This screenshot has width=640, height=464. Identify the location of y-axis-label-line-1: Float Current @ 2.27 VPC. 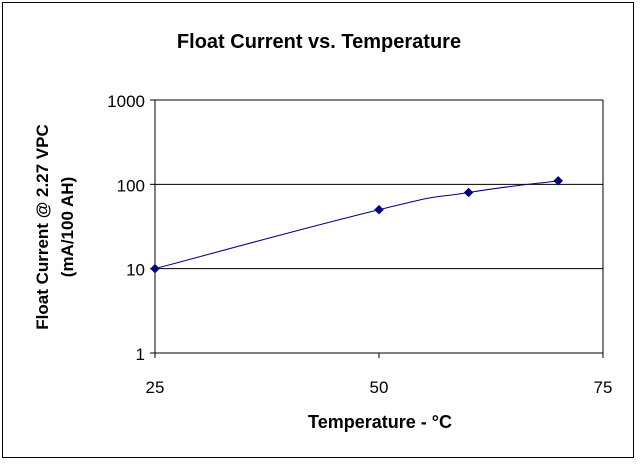
(42, 227).